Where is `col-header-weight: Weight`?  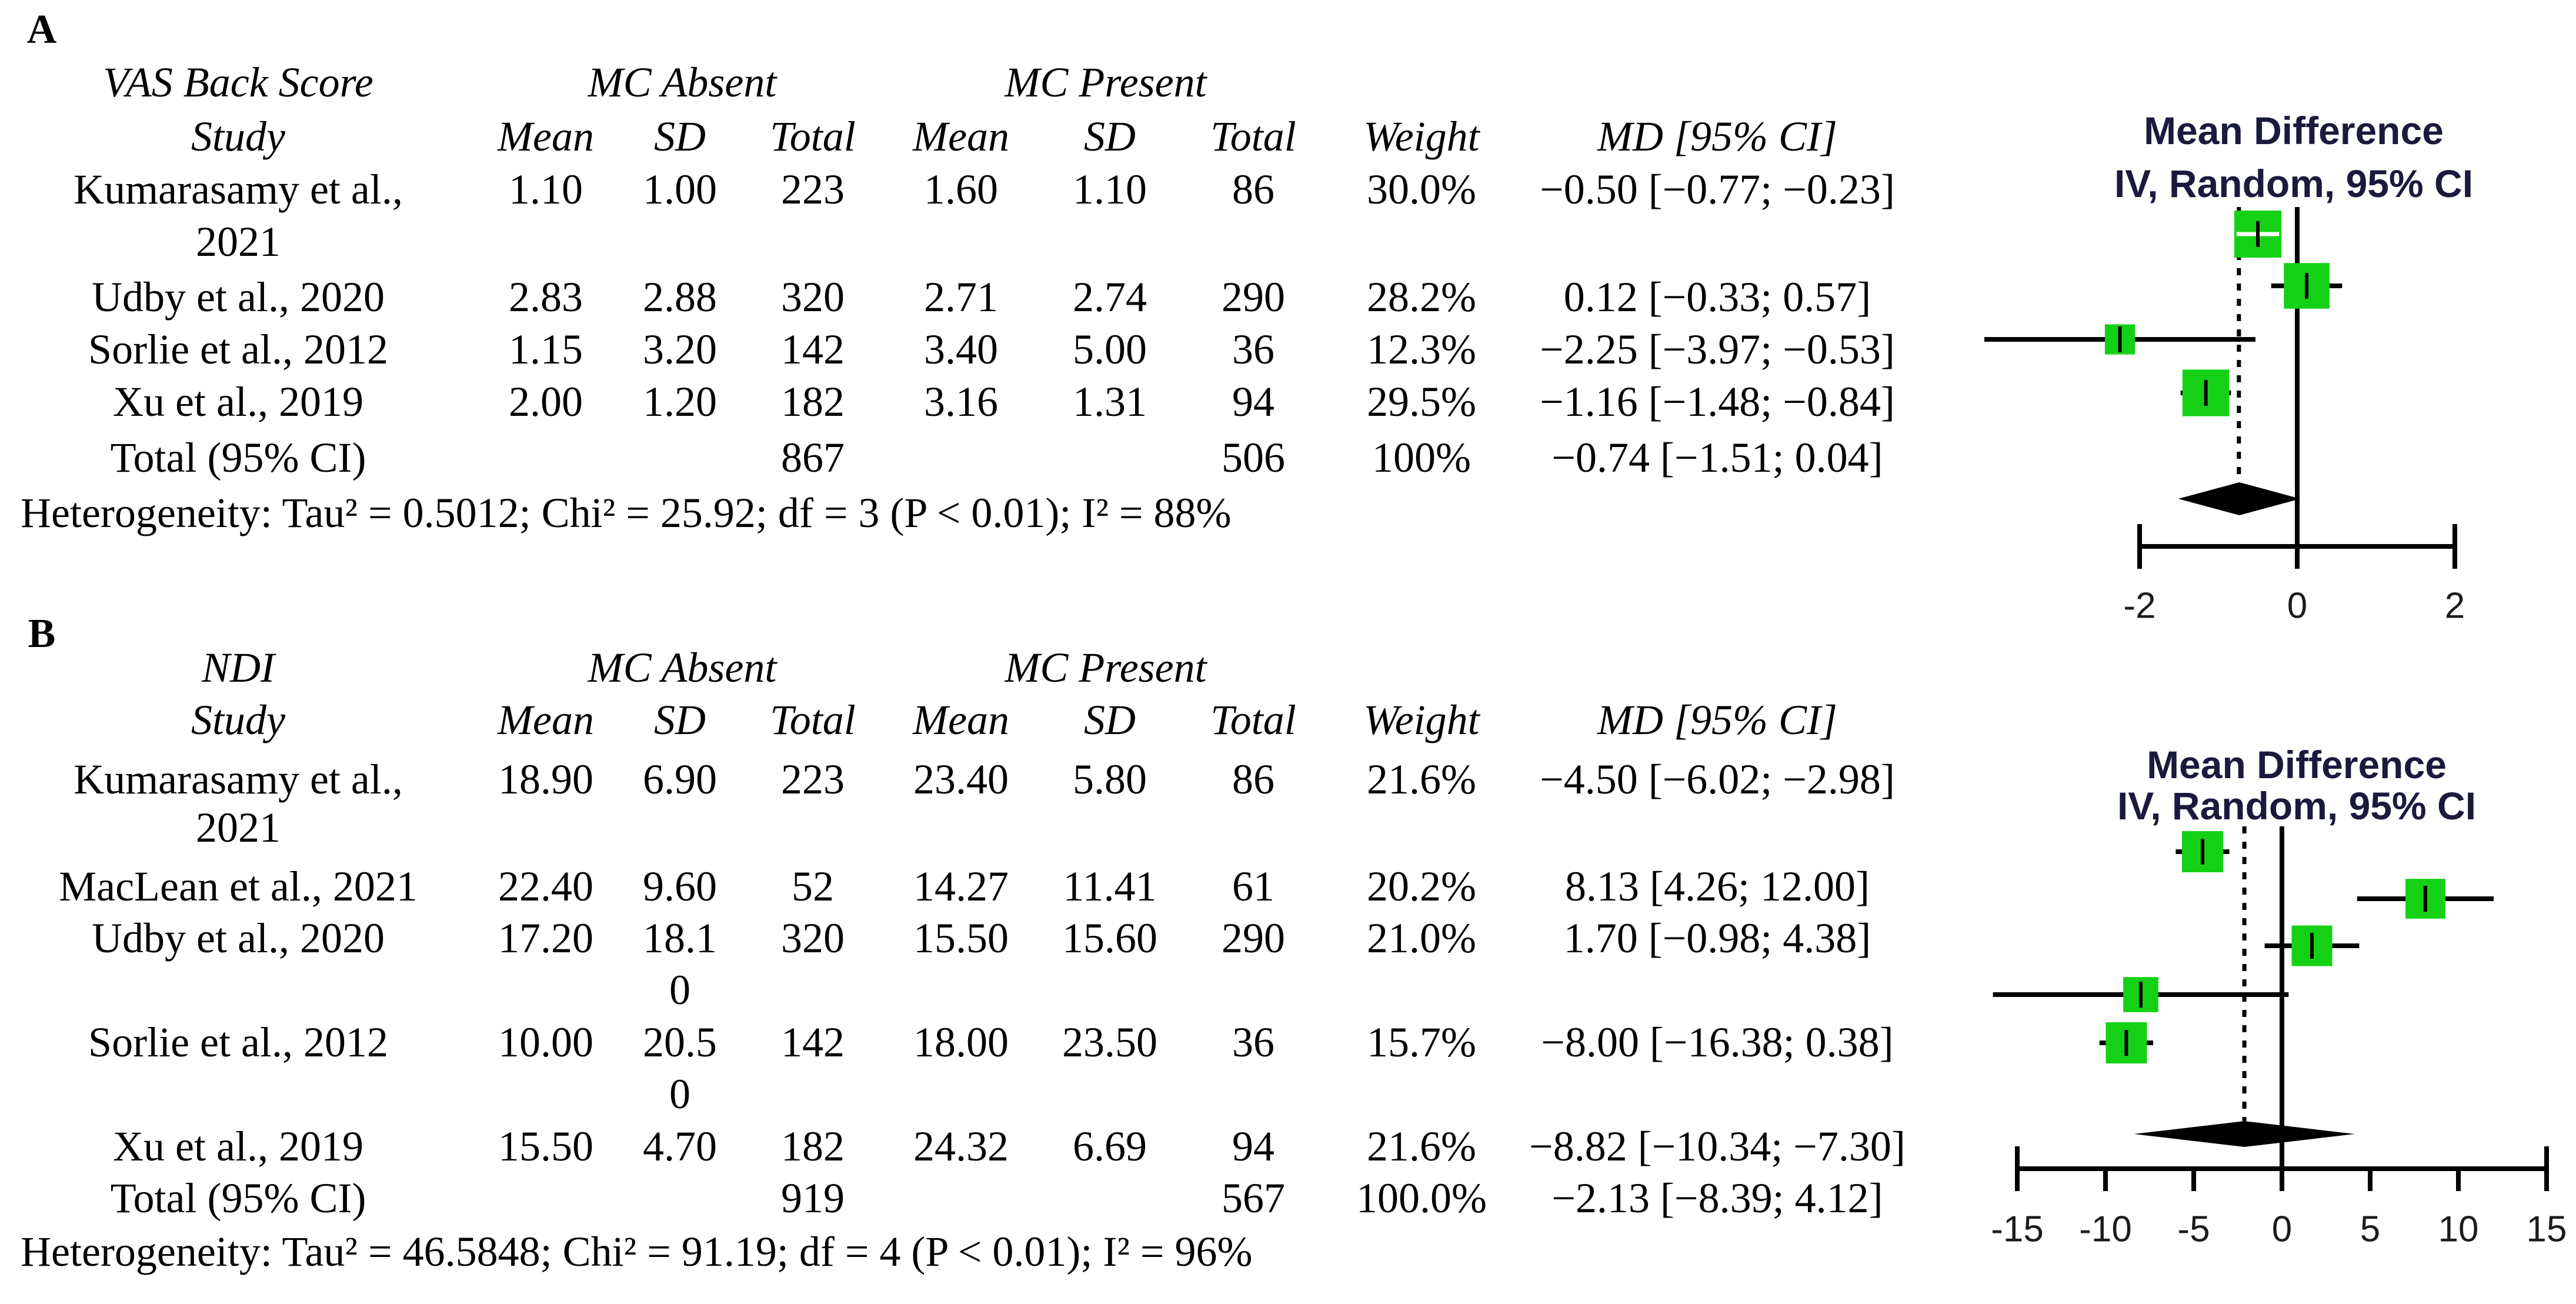
col-header-weight: Weight is located at coordinates (1421, 136).